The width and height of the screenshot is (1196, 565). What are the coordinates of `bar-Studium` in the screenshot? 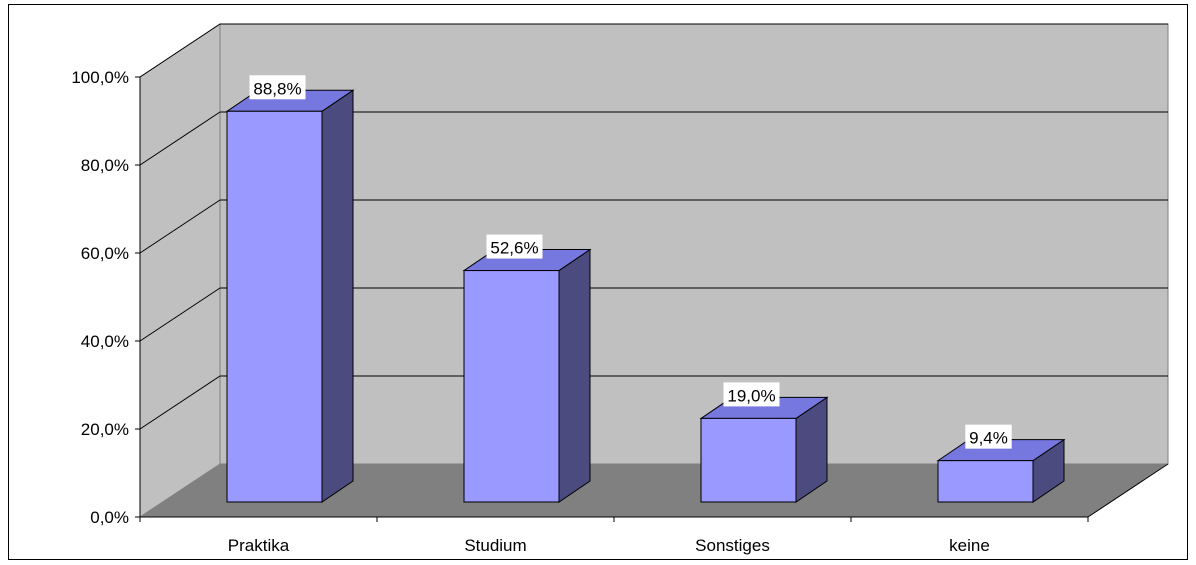 It's located at (527, 375).